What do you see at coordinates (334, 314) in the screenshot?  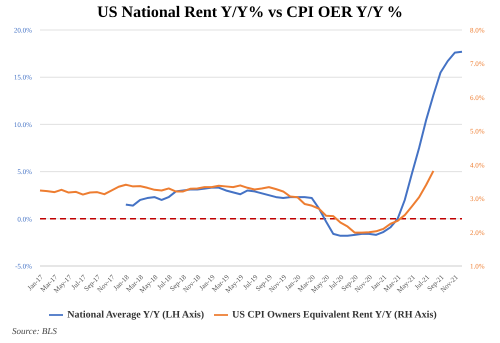 I see `legend-label: US CPI Owners Equivalent Rent Y/Y (RH Axis)` at bounding box center [334, 314].